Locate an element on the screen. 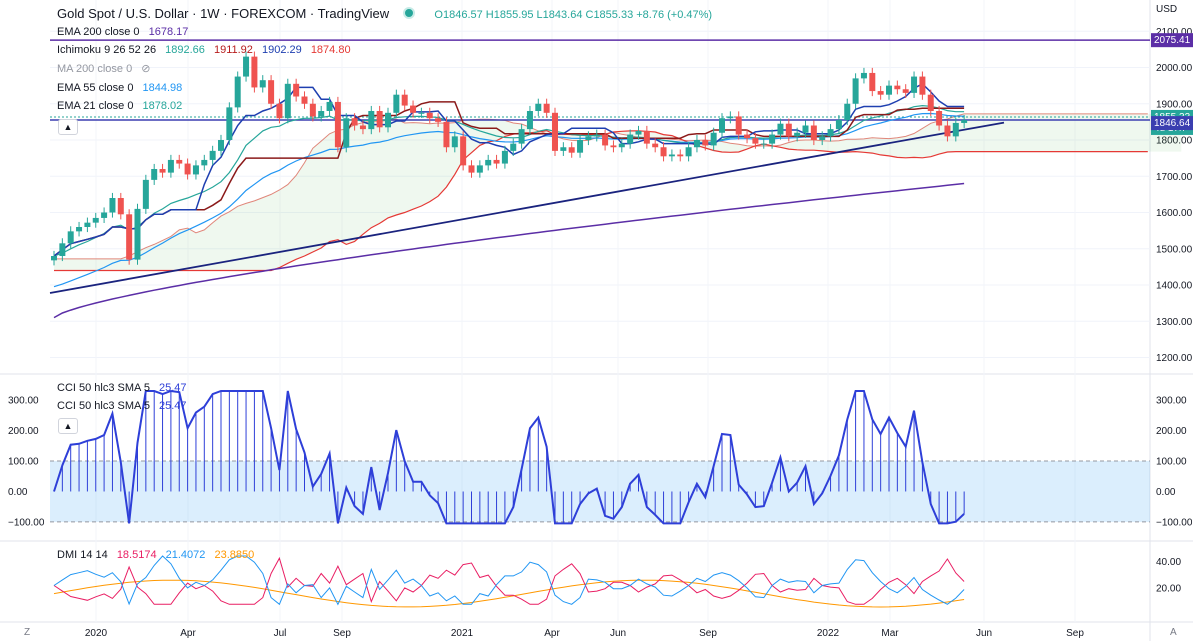  legend-label: EMA 200 close 0 is located at coordinates (98, 32).